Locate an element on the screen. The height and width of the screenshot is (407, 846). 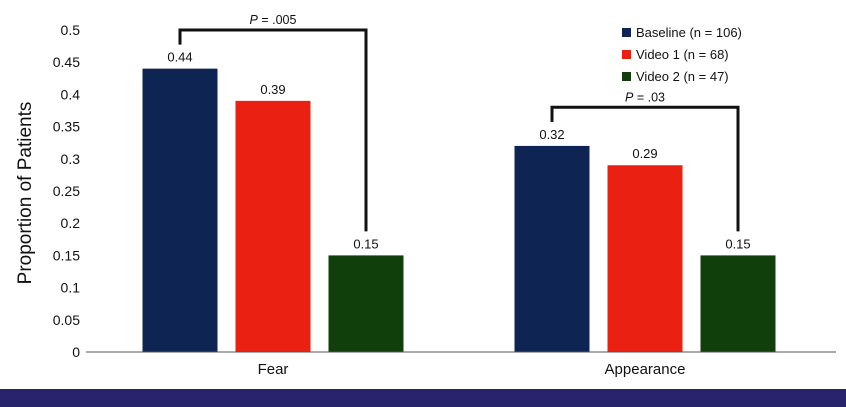
y-axis: 0 0.05 0.1 0.15 0.2 0.25 0.3 0.35 0.4 0.45 0.5 is located at coordinates (66, 191).